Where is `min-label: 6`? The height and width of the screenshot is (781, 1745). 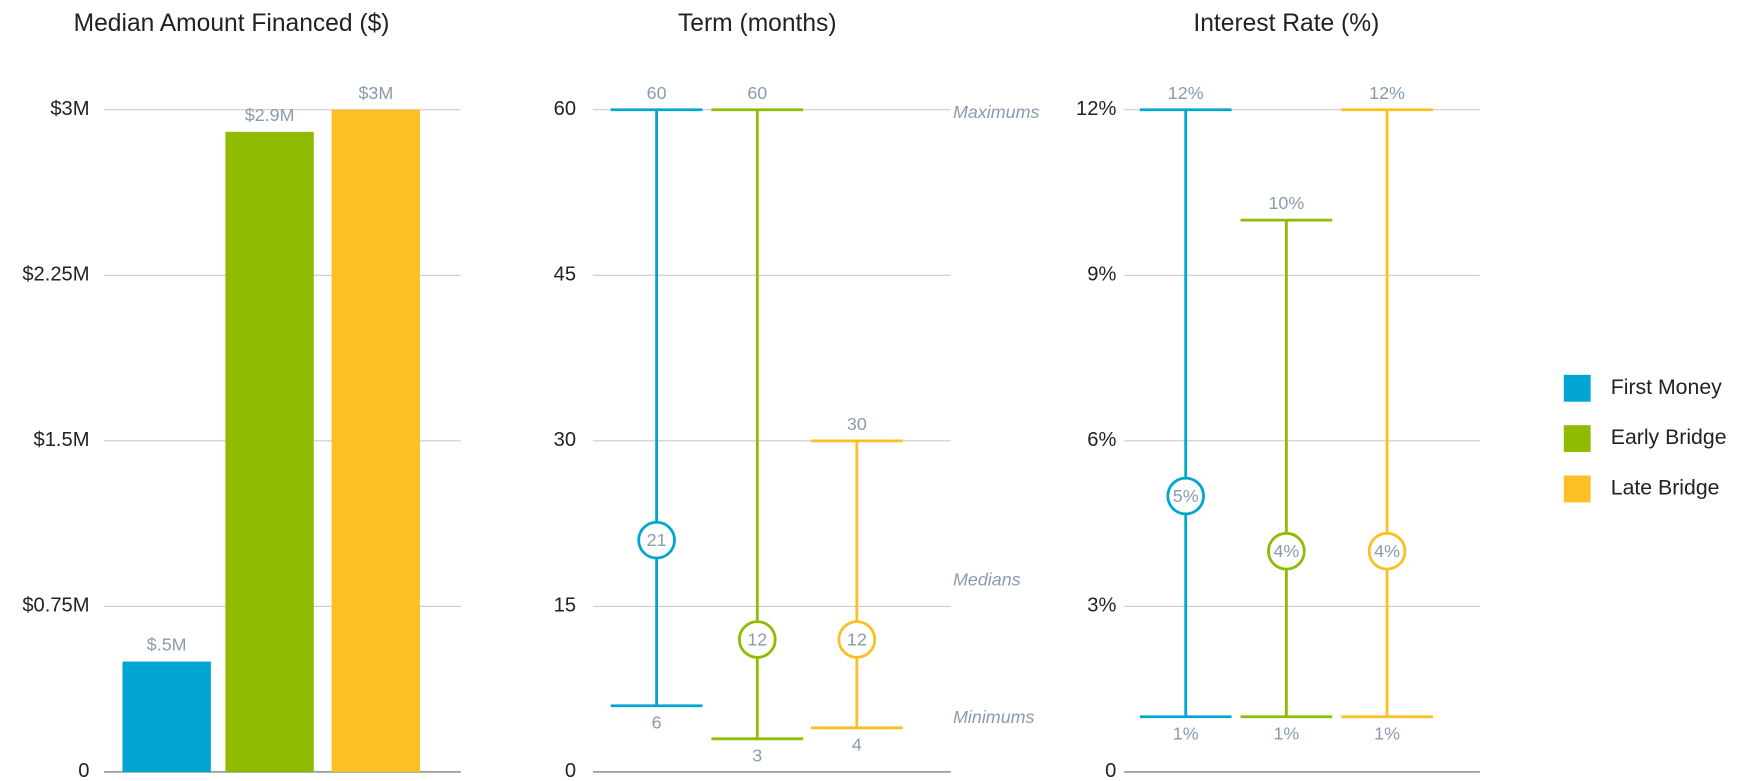 min-label: 6 is located at coordinates (657, 722).